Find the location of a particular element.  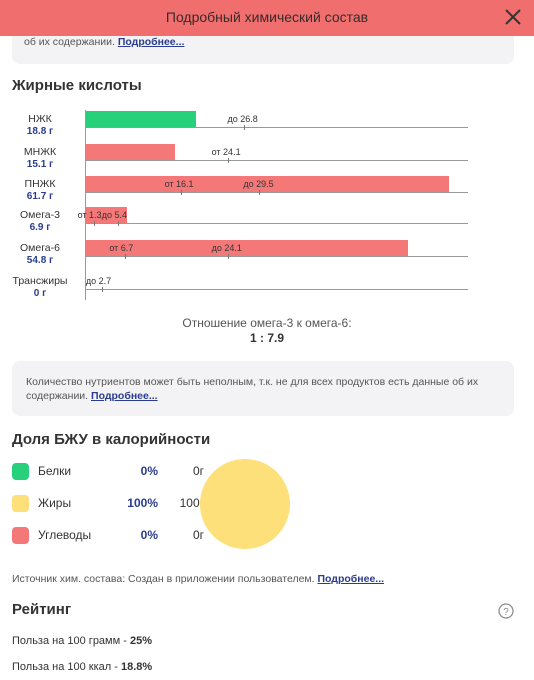

nutrient-name: ПНЖК is located at coordinates (40, 184).